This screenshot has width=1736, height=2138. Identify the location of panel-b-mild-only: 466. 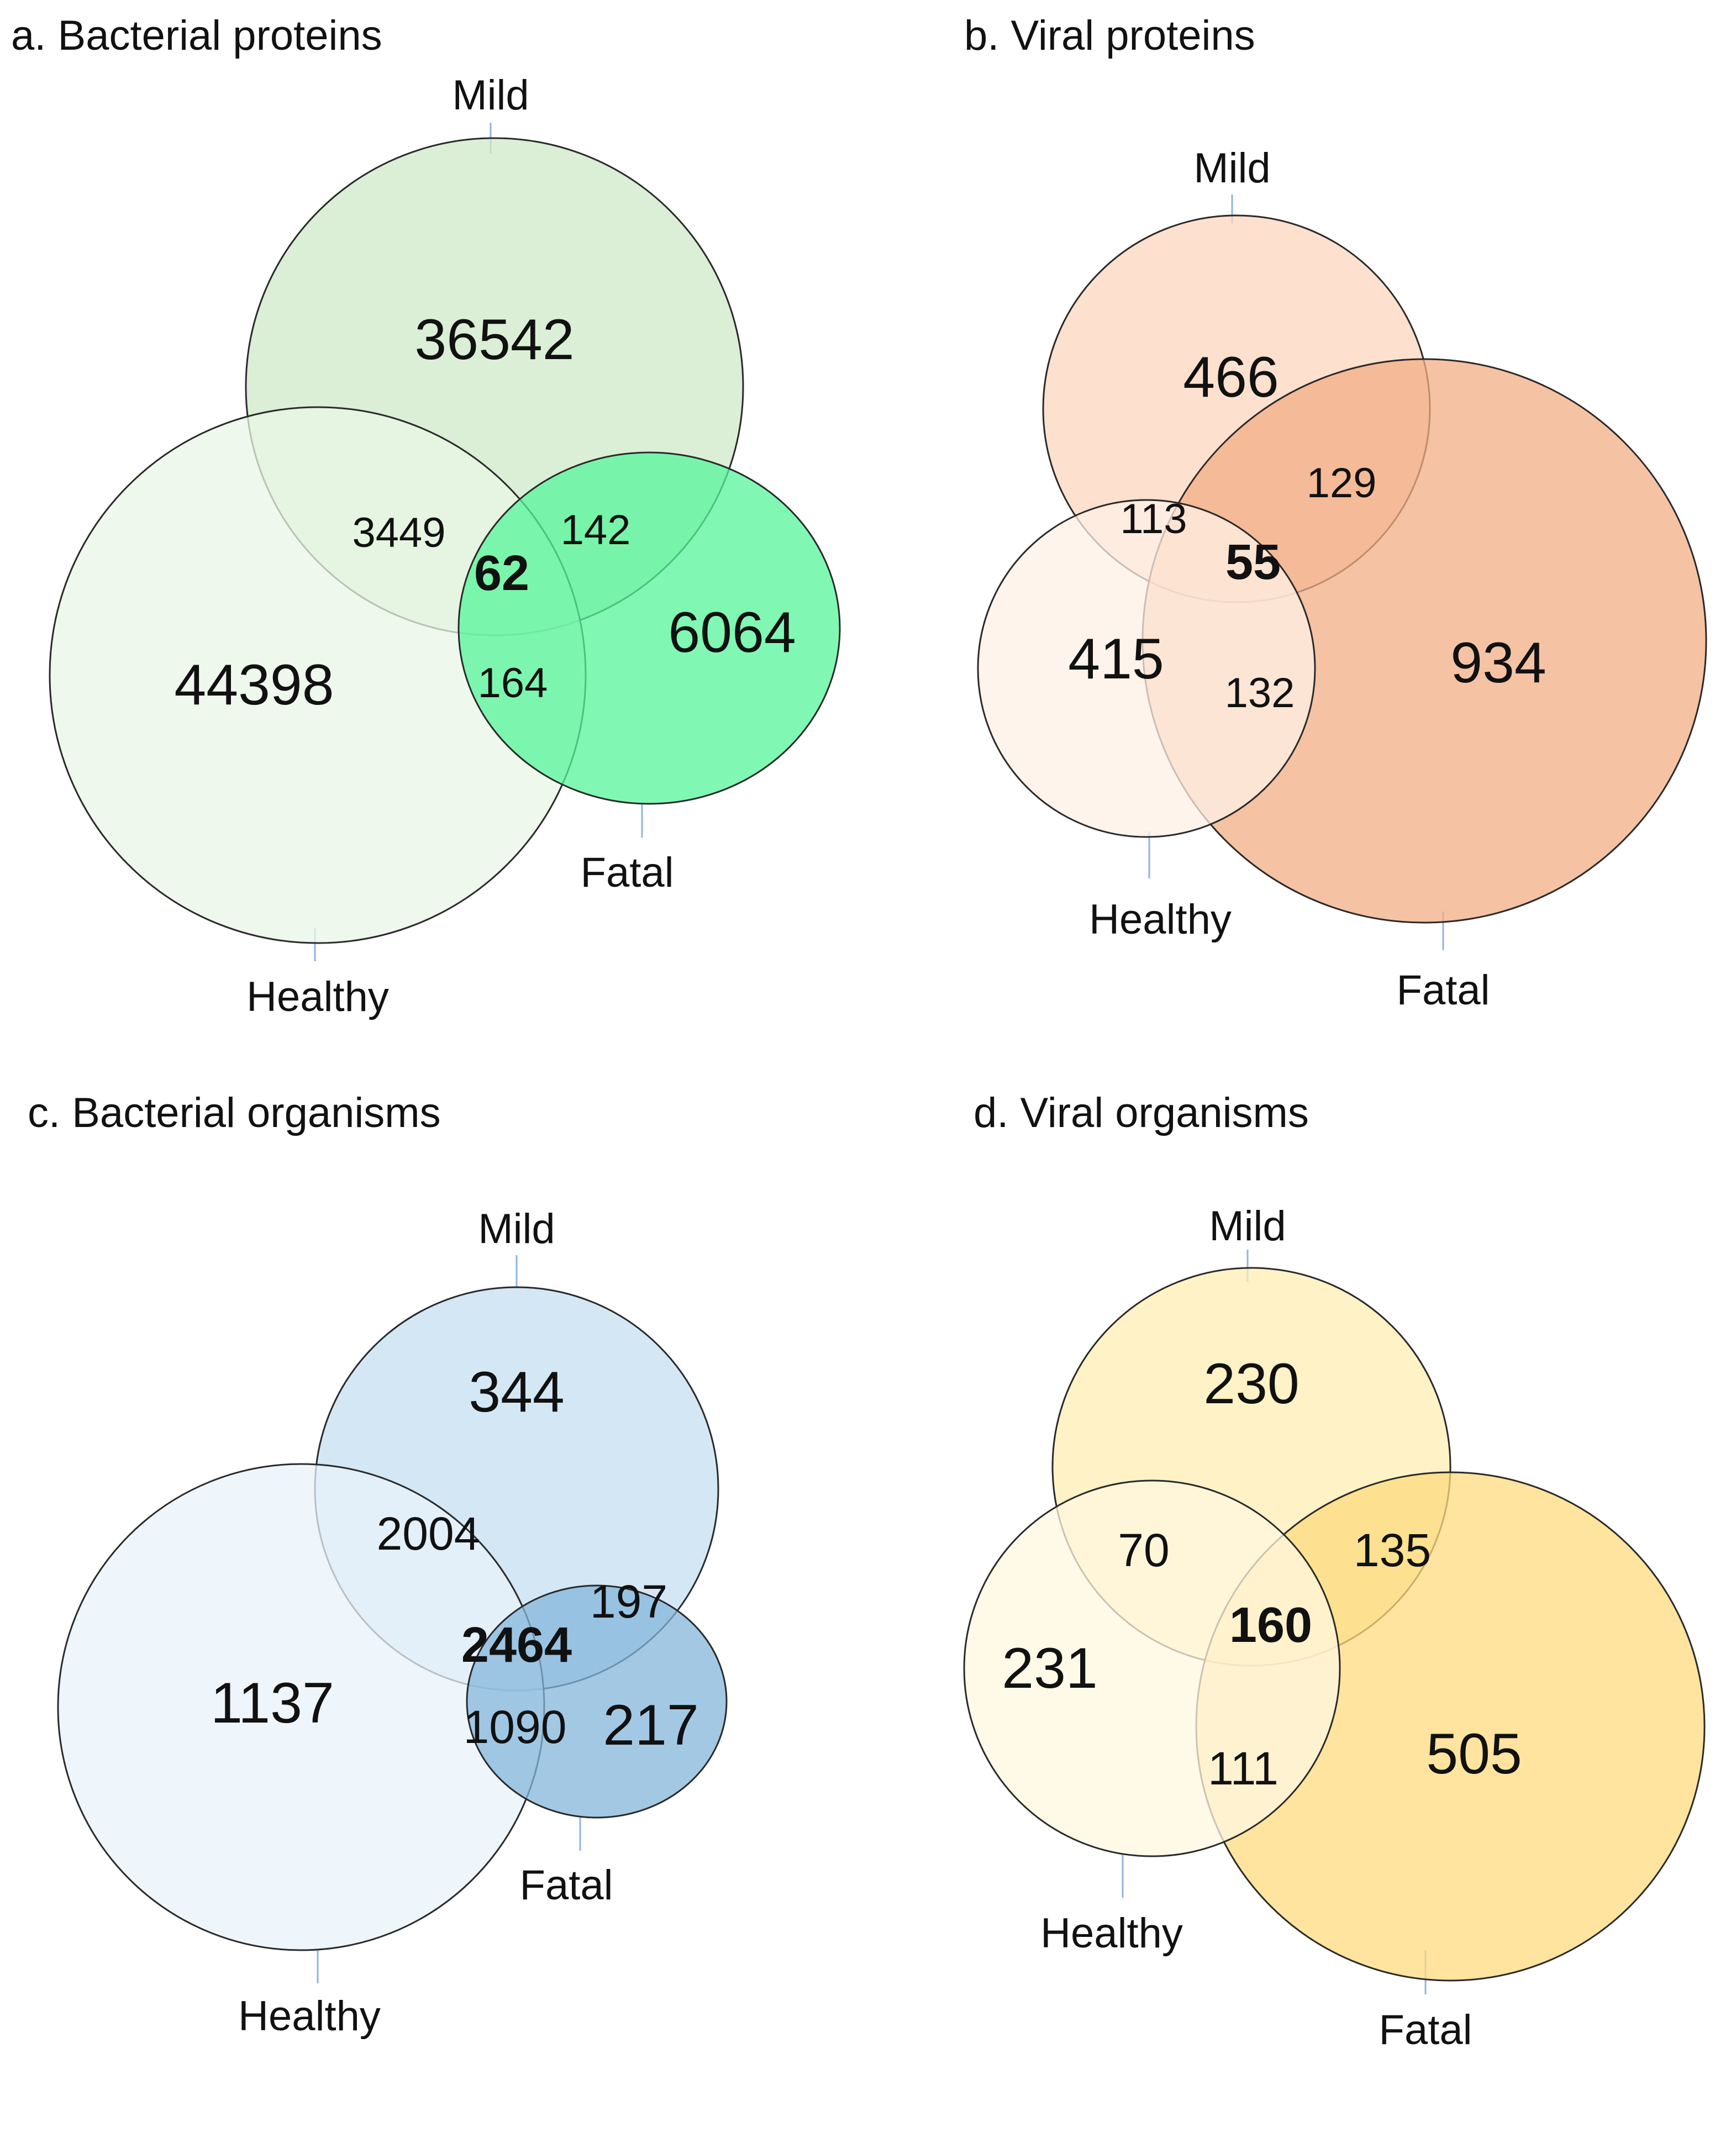
(1231, 377).